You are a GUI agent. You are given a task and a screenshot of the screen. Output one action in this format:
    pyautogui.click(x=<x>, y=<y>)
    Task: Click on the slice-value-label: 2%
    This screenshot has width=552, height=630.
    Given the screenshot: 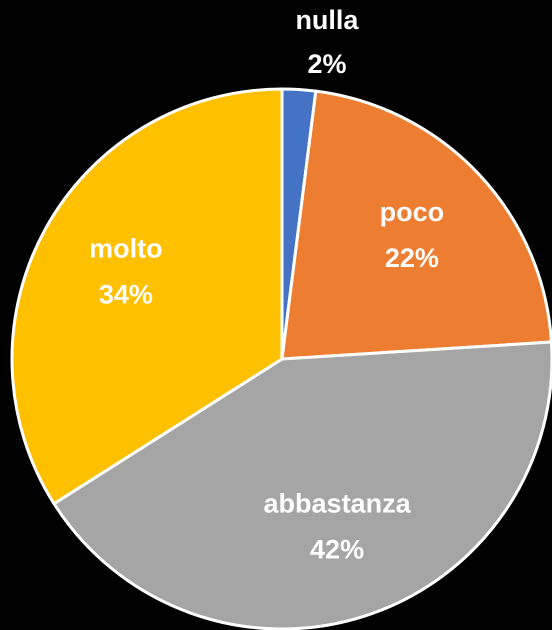 What is the action you would take?
    pyautogui.click(x=326, y=64)
    